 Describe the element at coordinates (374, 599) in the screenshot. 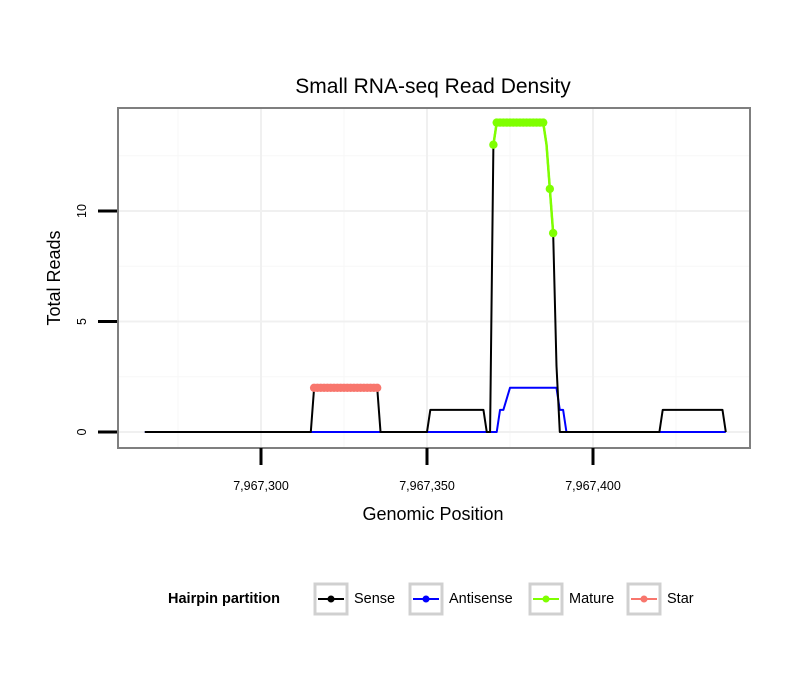

I see `legend-label-sense: Sense` at that location.